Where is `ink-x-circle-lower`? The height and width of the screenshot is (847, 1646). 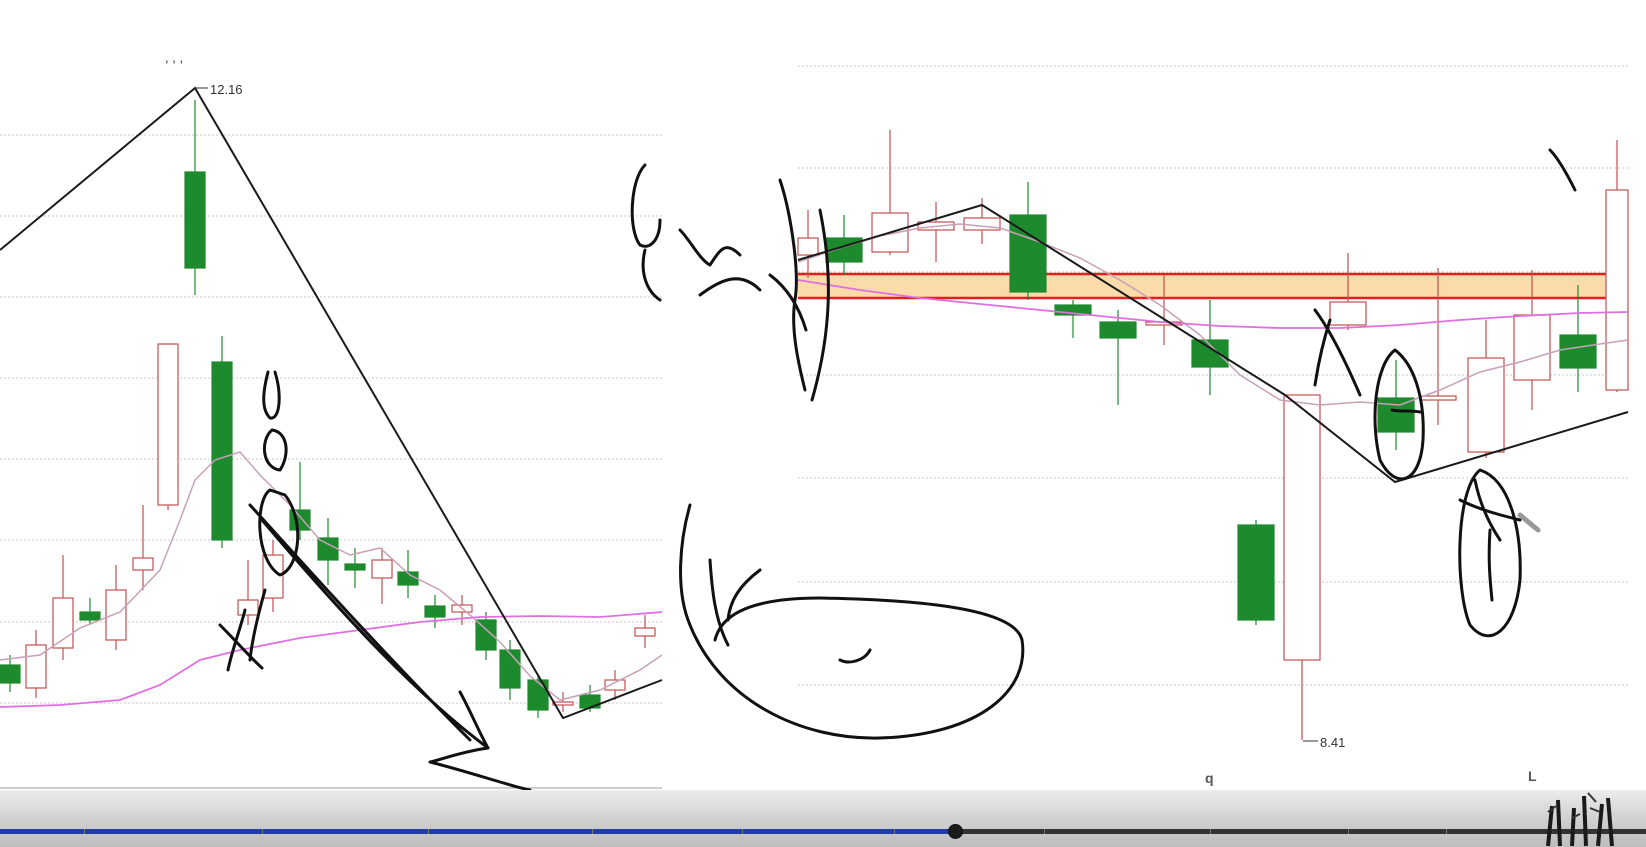
ink-x-circle-lower is located at coordinates (1490, 553).